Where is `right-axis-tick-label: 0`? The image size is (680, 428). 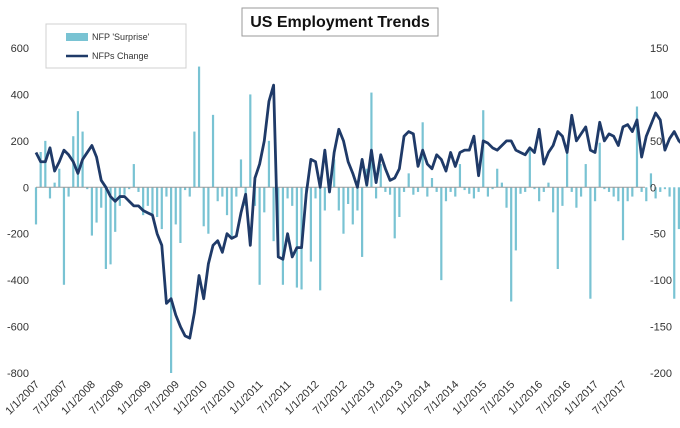 right-axis-tick-label: 0 is located at coordinates (653, 188).